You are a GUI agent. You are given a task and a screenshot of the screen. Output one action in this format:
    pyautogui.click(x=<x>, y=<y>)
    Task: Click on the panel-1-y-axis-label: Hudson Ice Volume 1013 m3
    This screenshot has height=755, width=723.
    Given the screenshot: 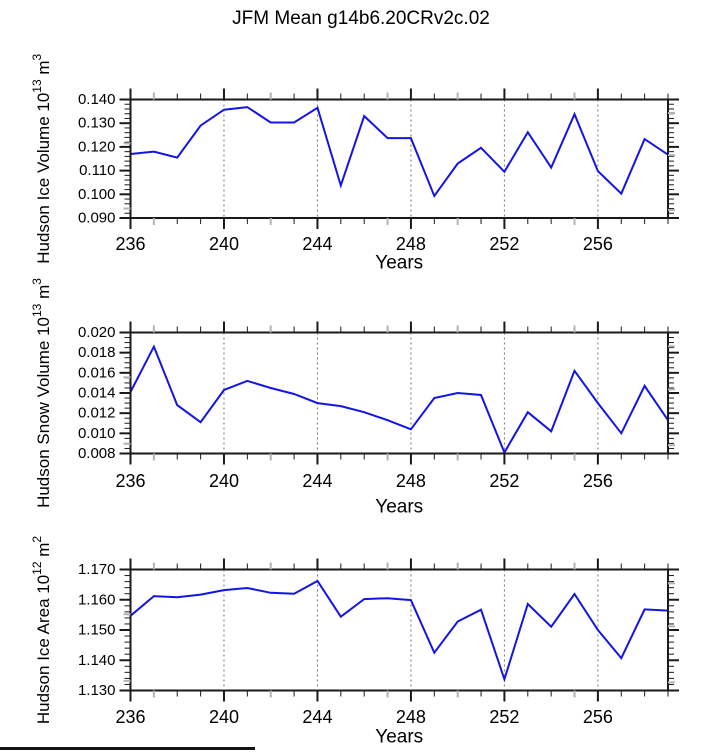 What is the action you would take?
    pyautogui.click(x=41, y=158)
    